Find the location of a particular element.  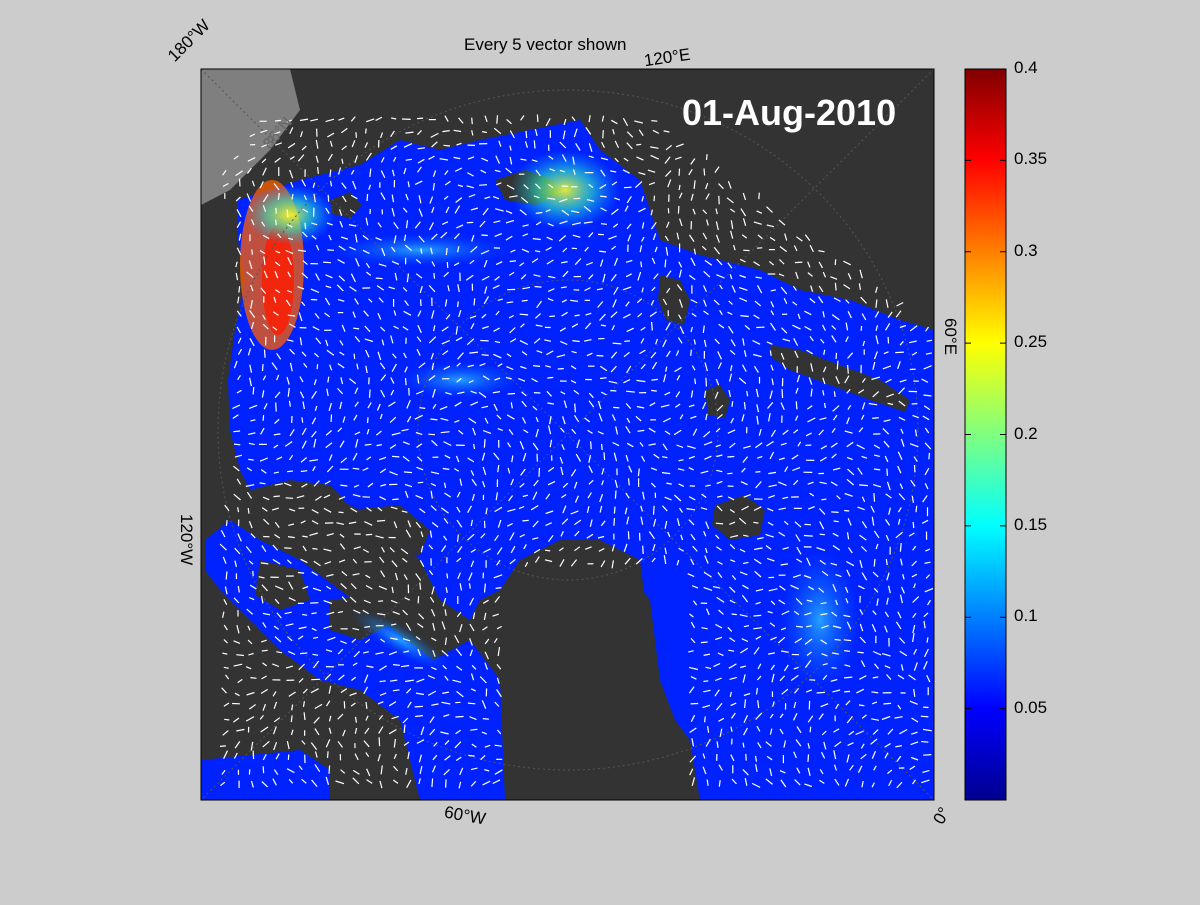

chukchi-glow is located at coordinates (290, 215).